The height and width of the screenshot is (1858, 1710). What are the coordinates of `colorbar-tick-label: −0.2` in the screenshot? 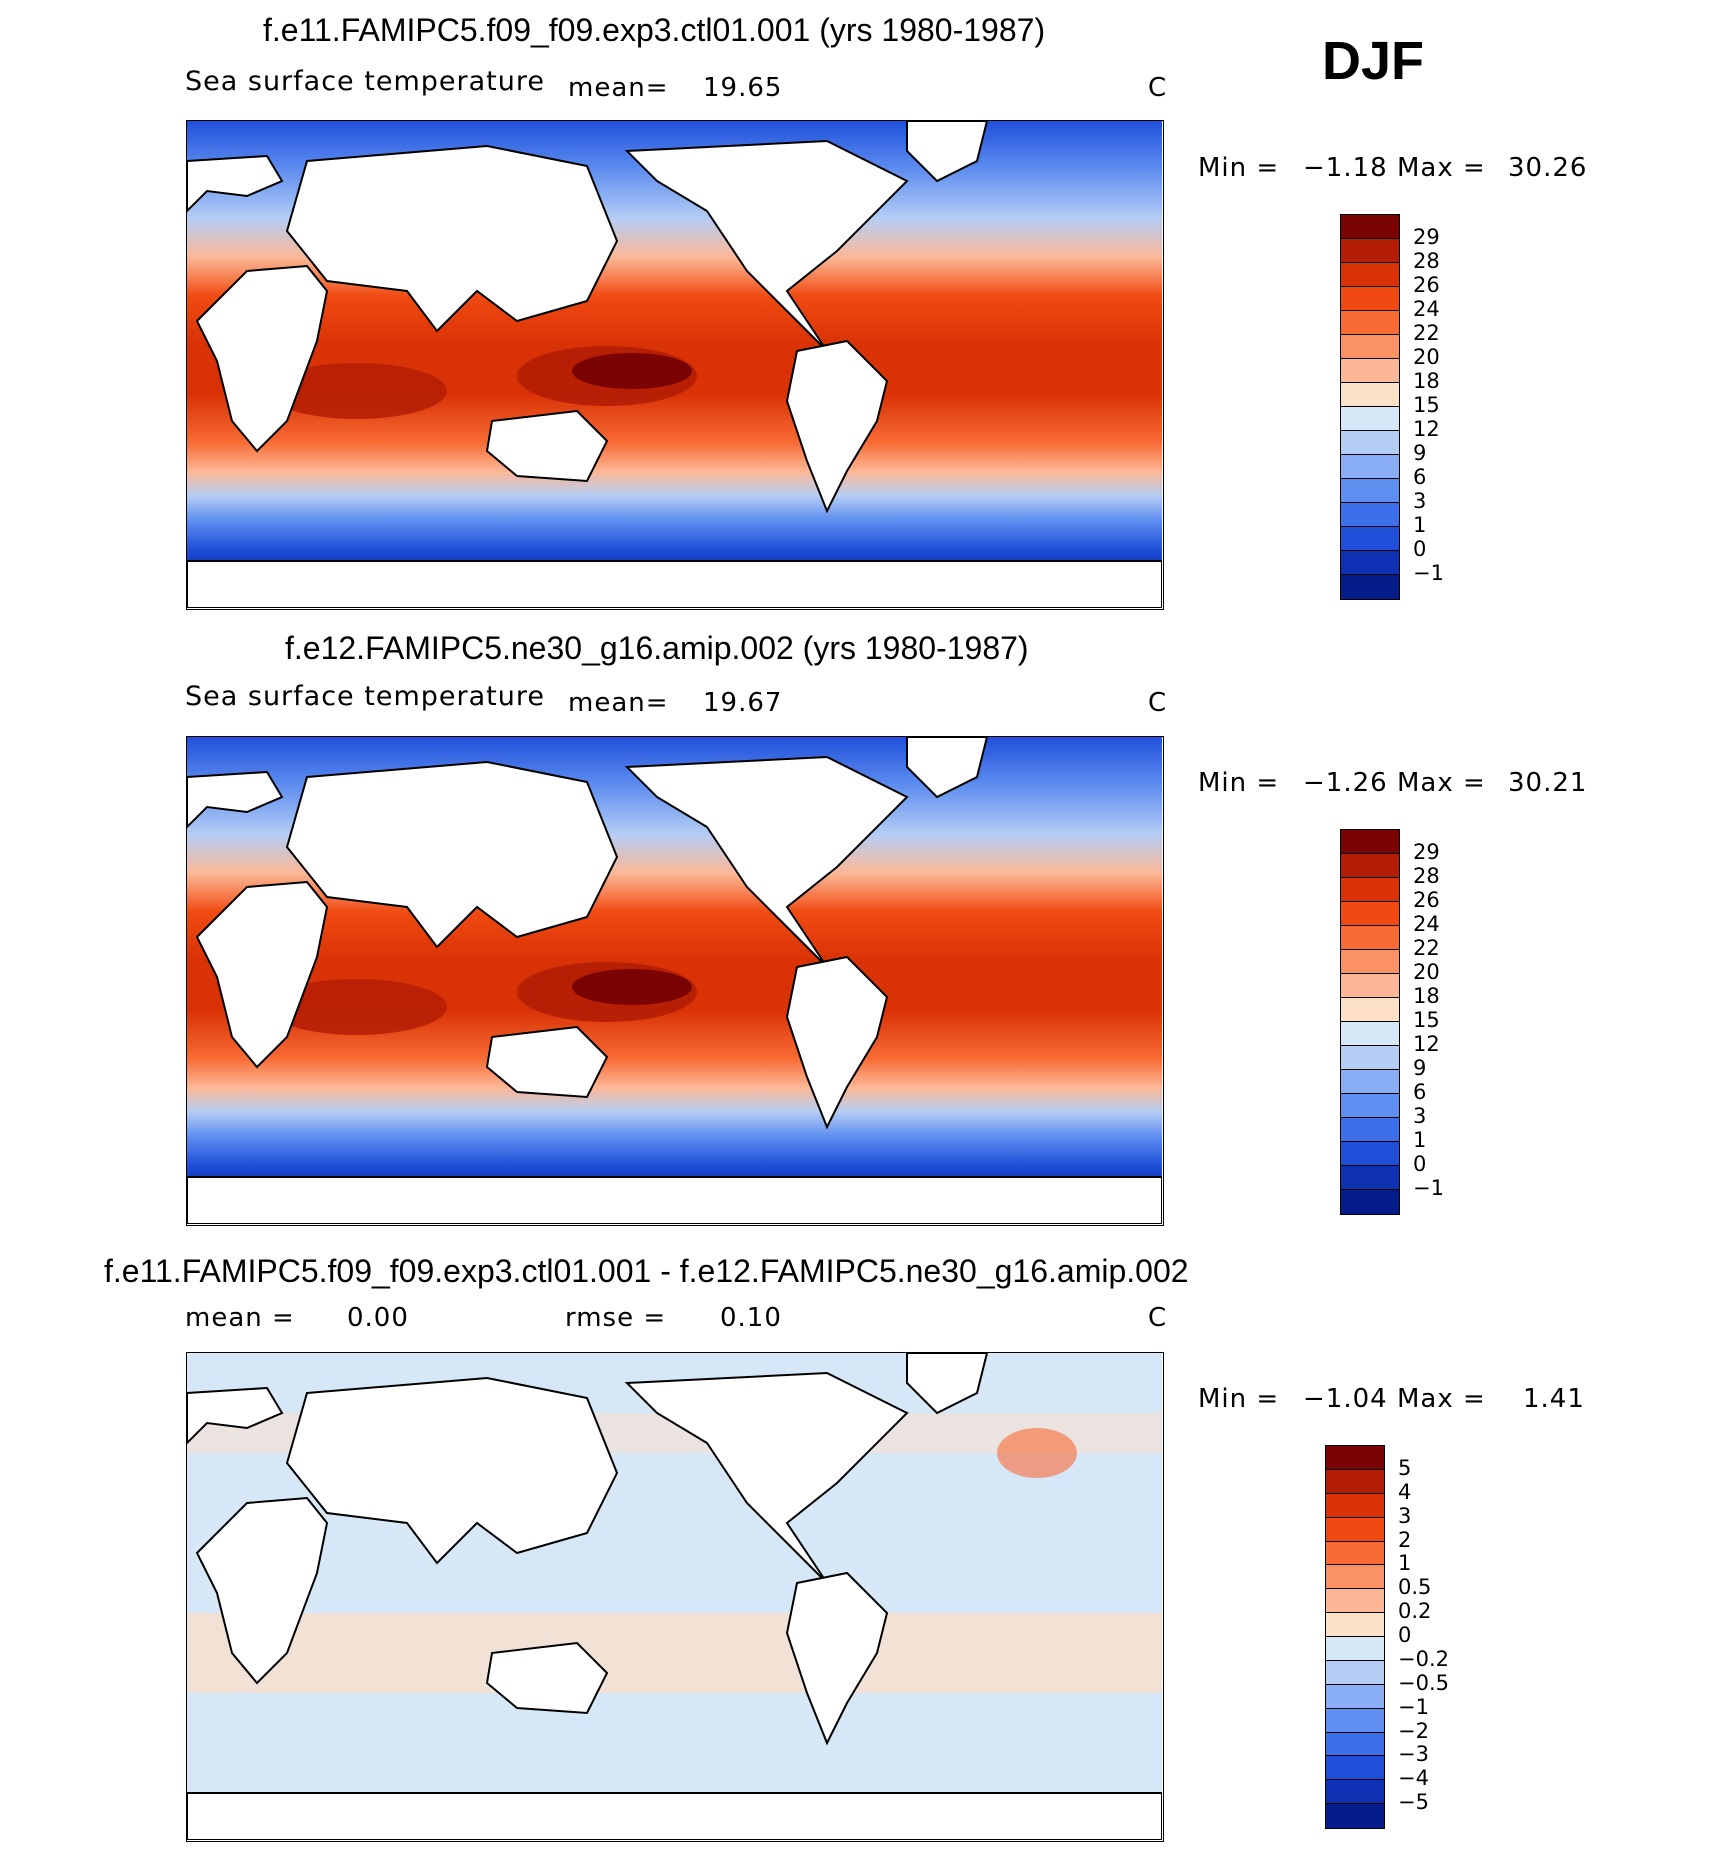 It's located at (1423, 1658).